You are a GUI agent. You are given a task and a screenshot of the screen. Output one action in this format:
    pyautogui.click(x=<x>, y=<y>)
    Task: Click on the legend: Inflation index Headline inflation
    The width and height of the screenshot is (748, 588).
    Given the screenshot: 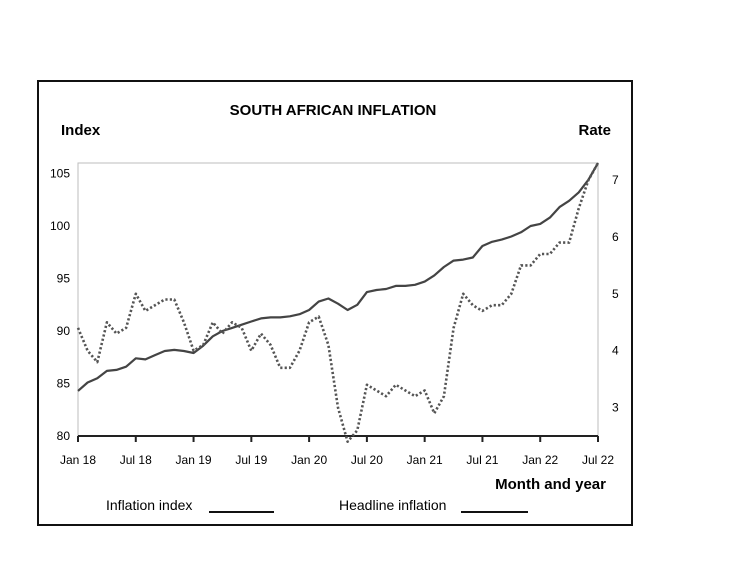 What is the action you would take?
    pyautogui.click(x=317, y=505)
    